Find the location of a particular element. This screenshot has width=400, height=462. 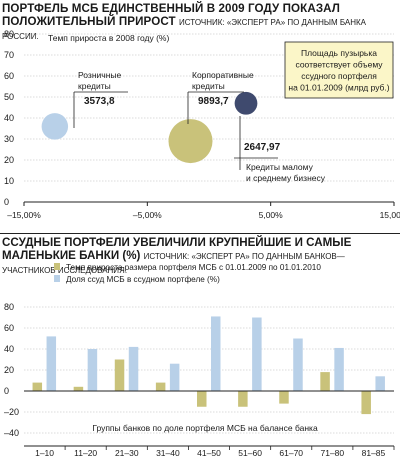

x-tick-label: 71–80 is located at coordinates (333, 453).